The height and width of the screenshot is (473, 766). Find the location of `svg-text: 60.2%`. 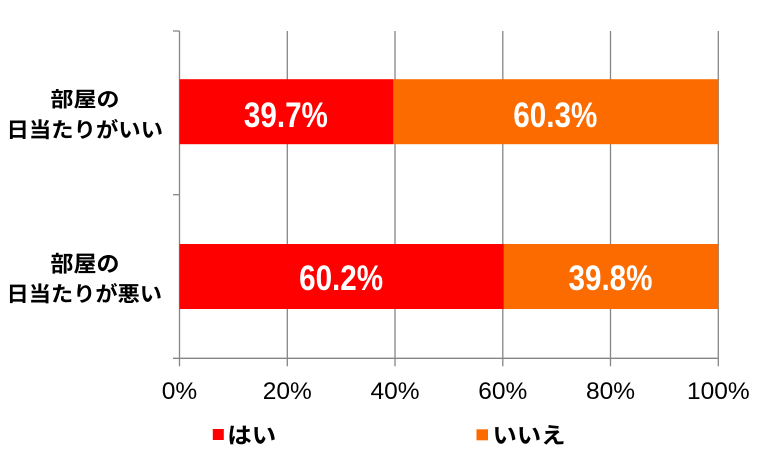

svg-text: 60.2% is located at coordinates (341, 278).